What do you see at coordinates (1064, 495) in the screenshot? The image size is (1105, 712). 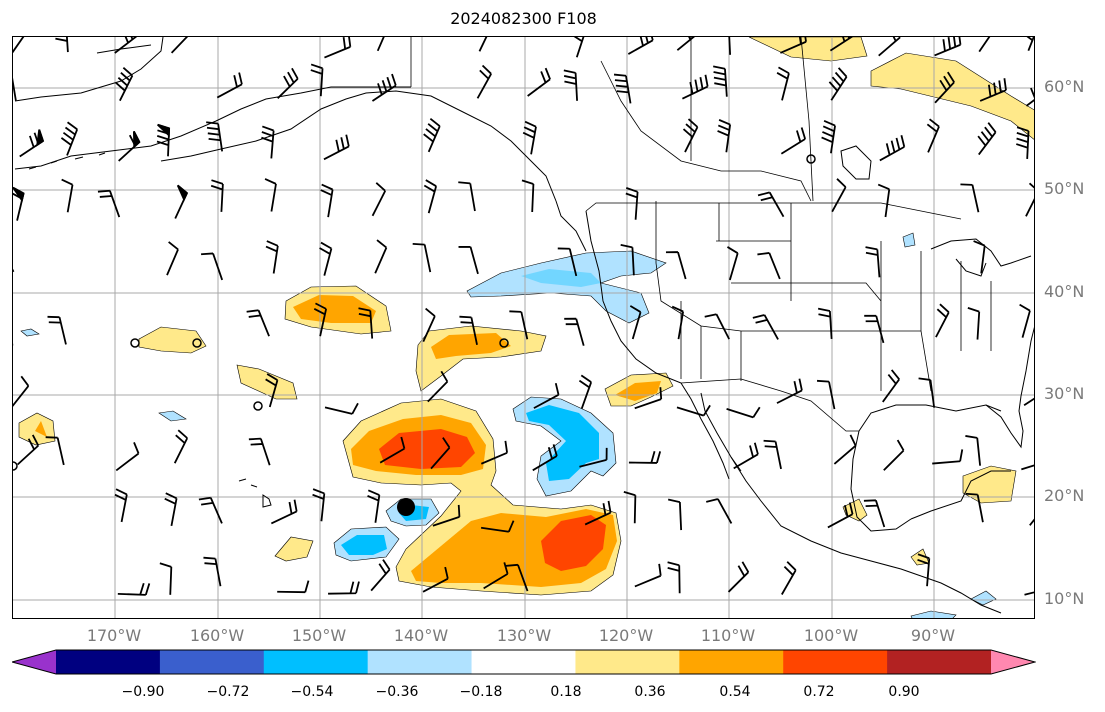 I see `lat-tick-label: 20°N` at bounding box center [1064, 495].